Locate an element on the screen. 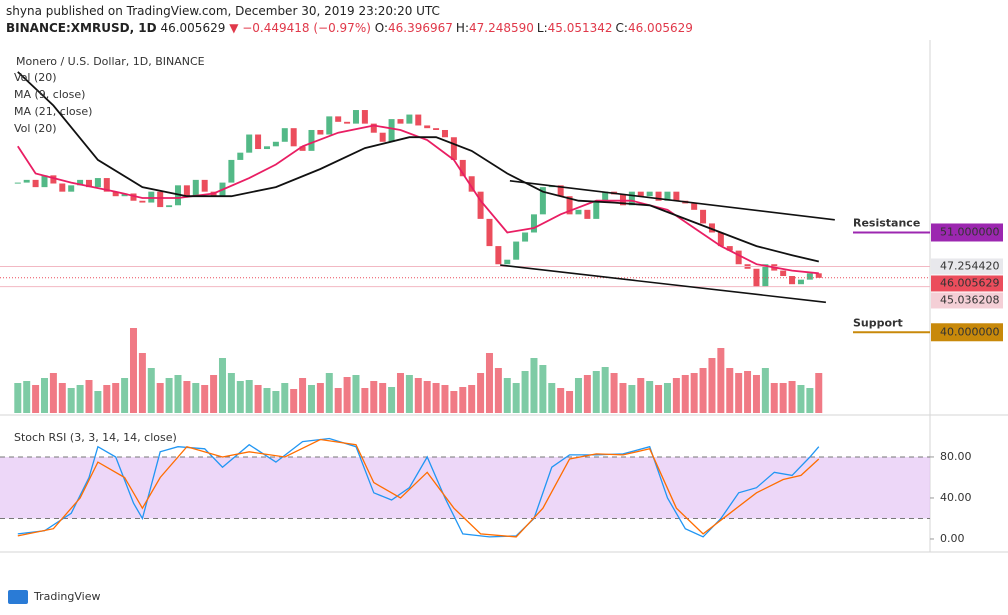 This screenshot has height=615, width=1008. price-tag-label: 46.005629 is located at coordinates (970, 282).